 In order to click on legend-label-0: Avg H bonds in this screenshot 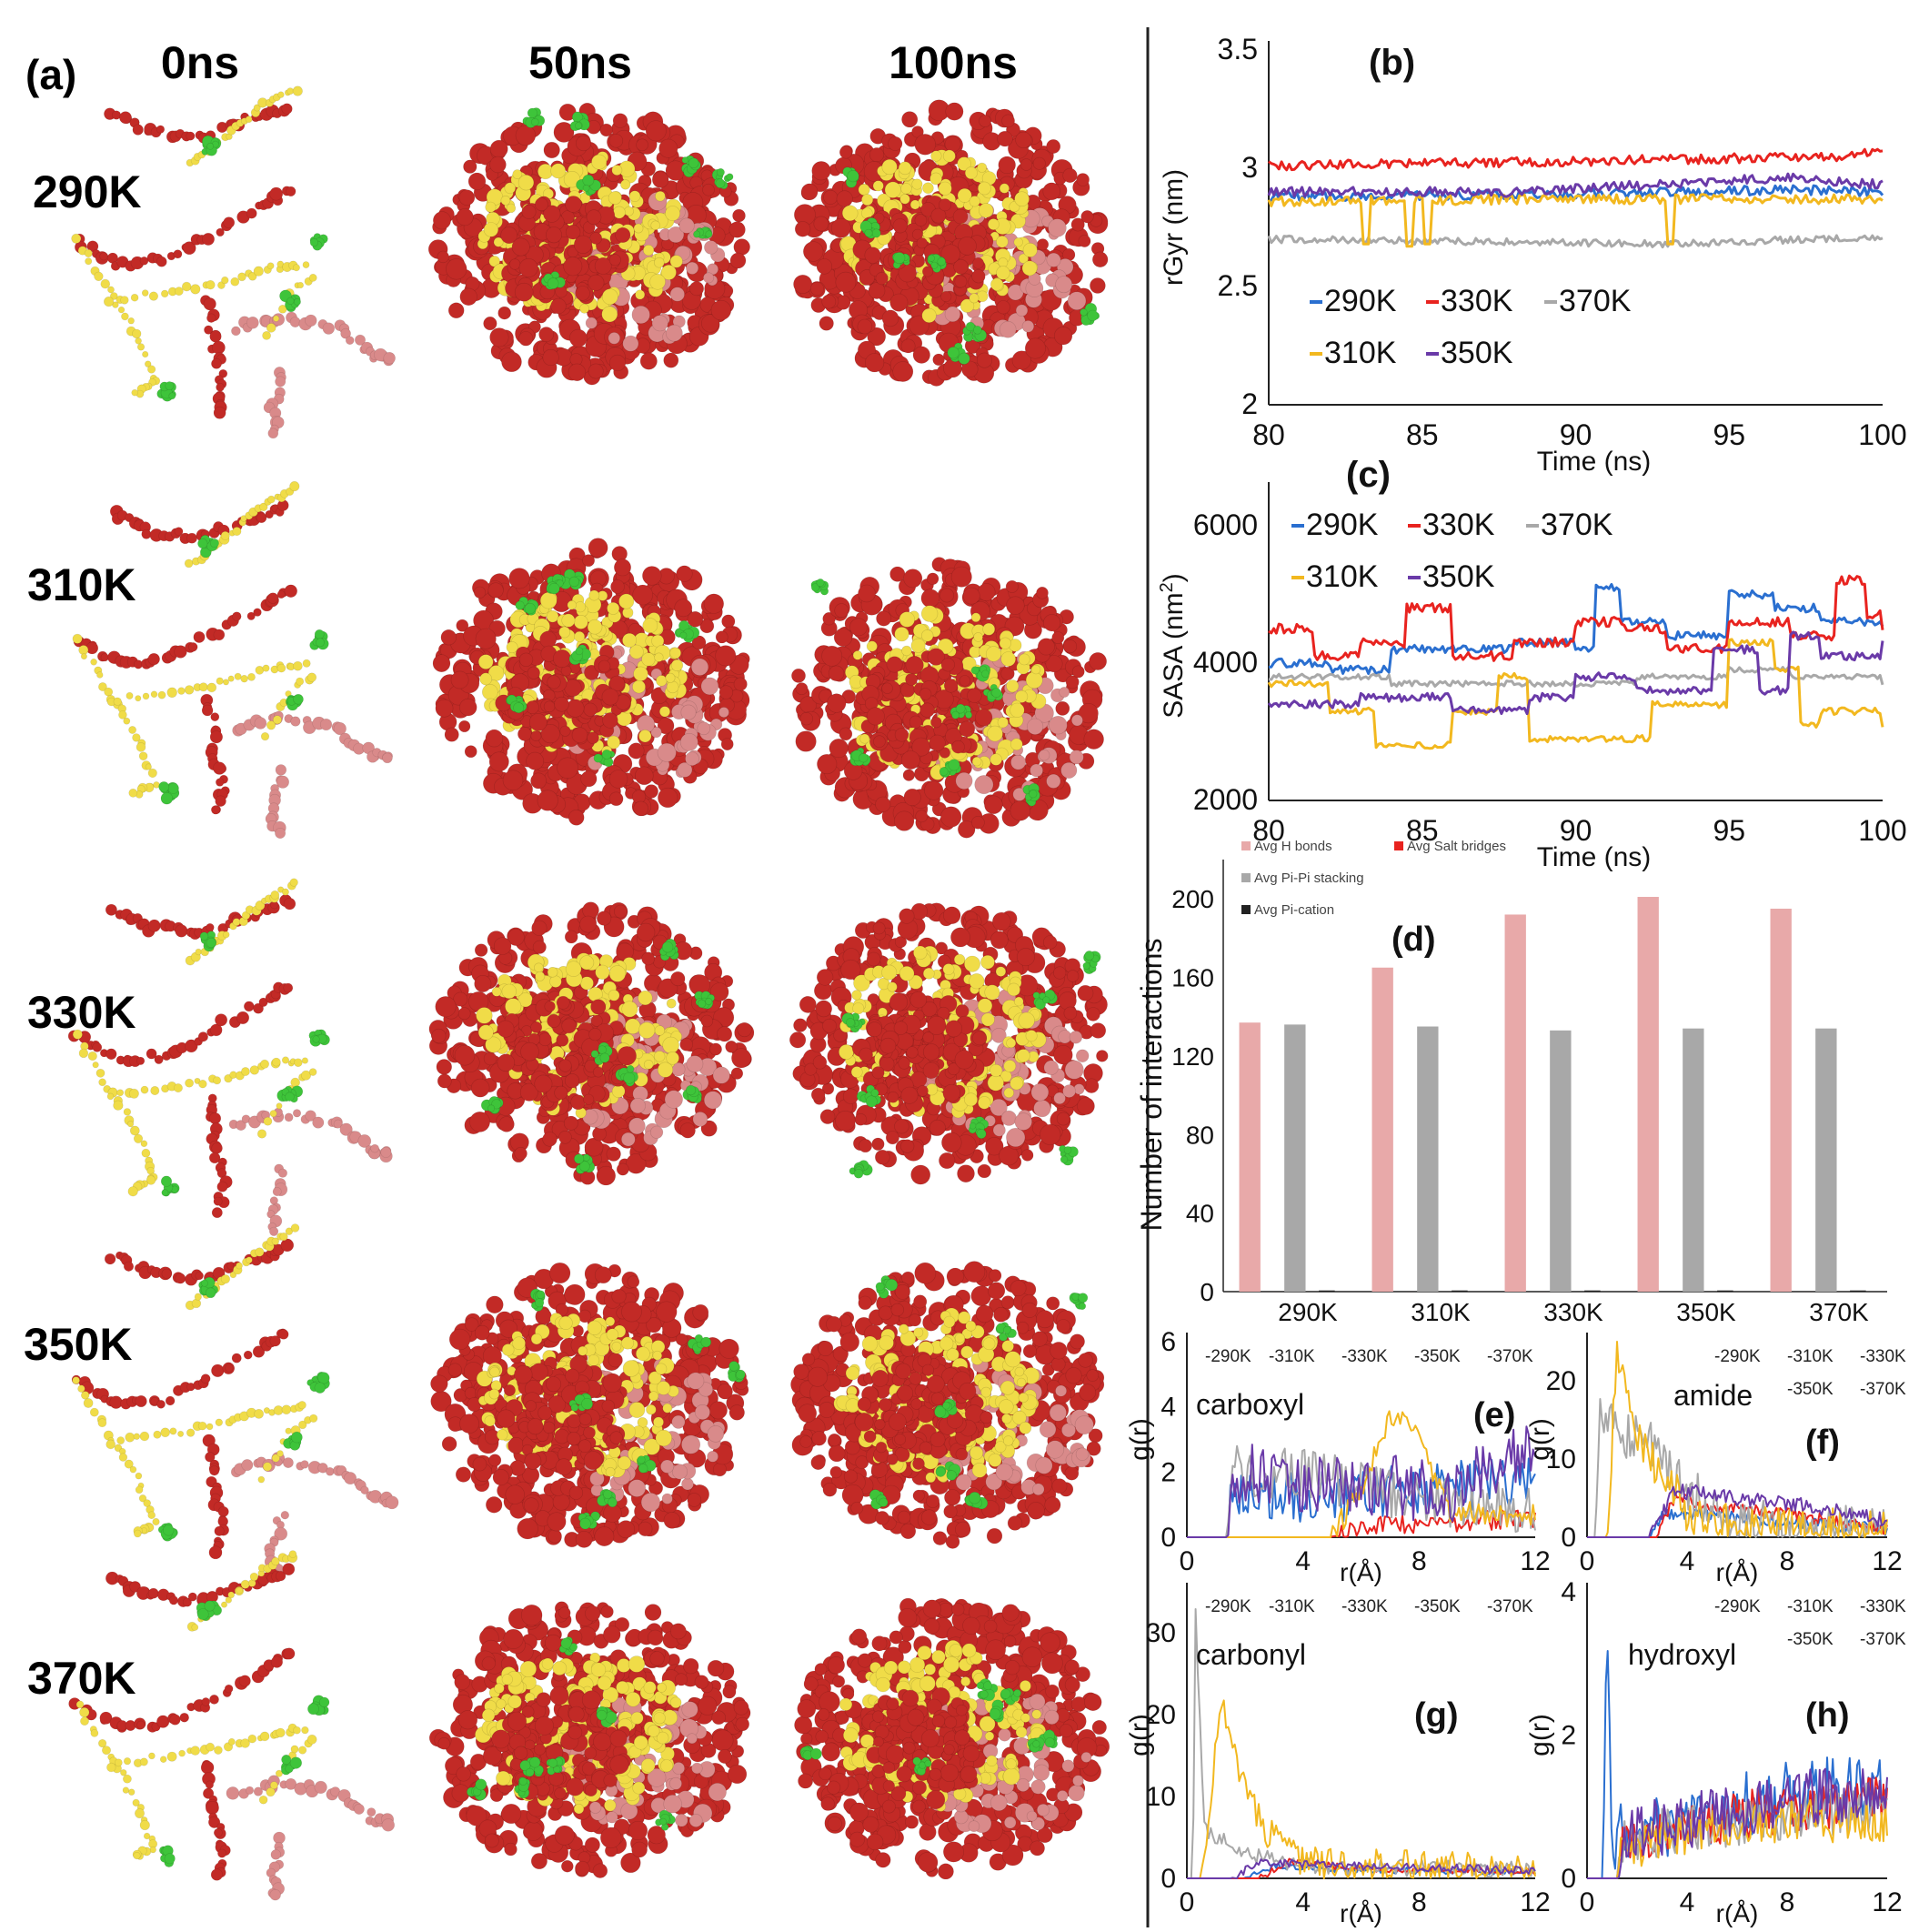, I will do `click(1293, 846)`.